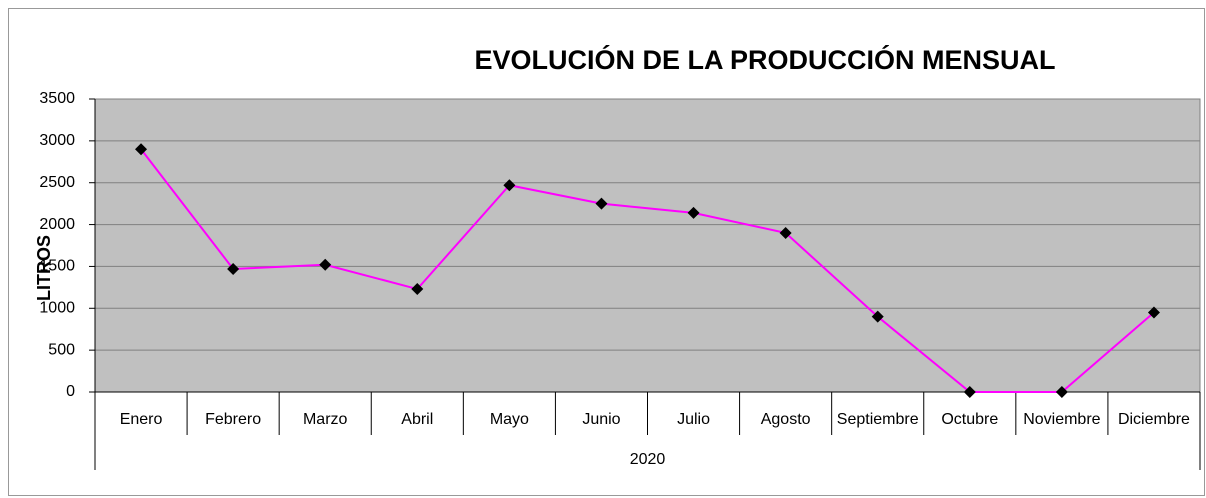 The width and height of the screenshot is (1206, 498). Describe the element at coordinates (57, 182) in the screenshot. I see `y-tick-label: 2500` at that location.